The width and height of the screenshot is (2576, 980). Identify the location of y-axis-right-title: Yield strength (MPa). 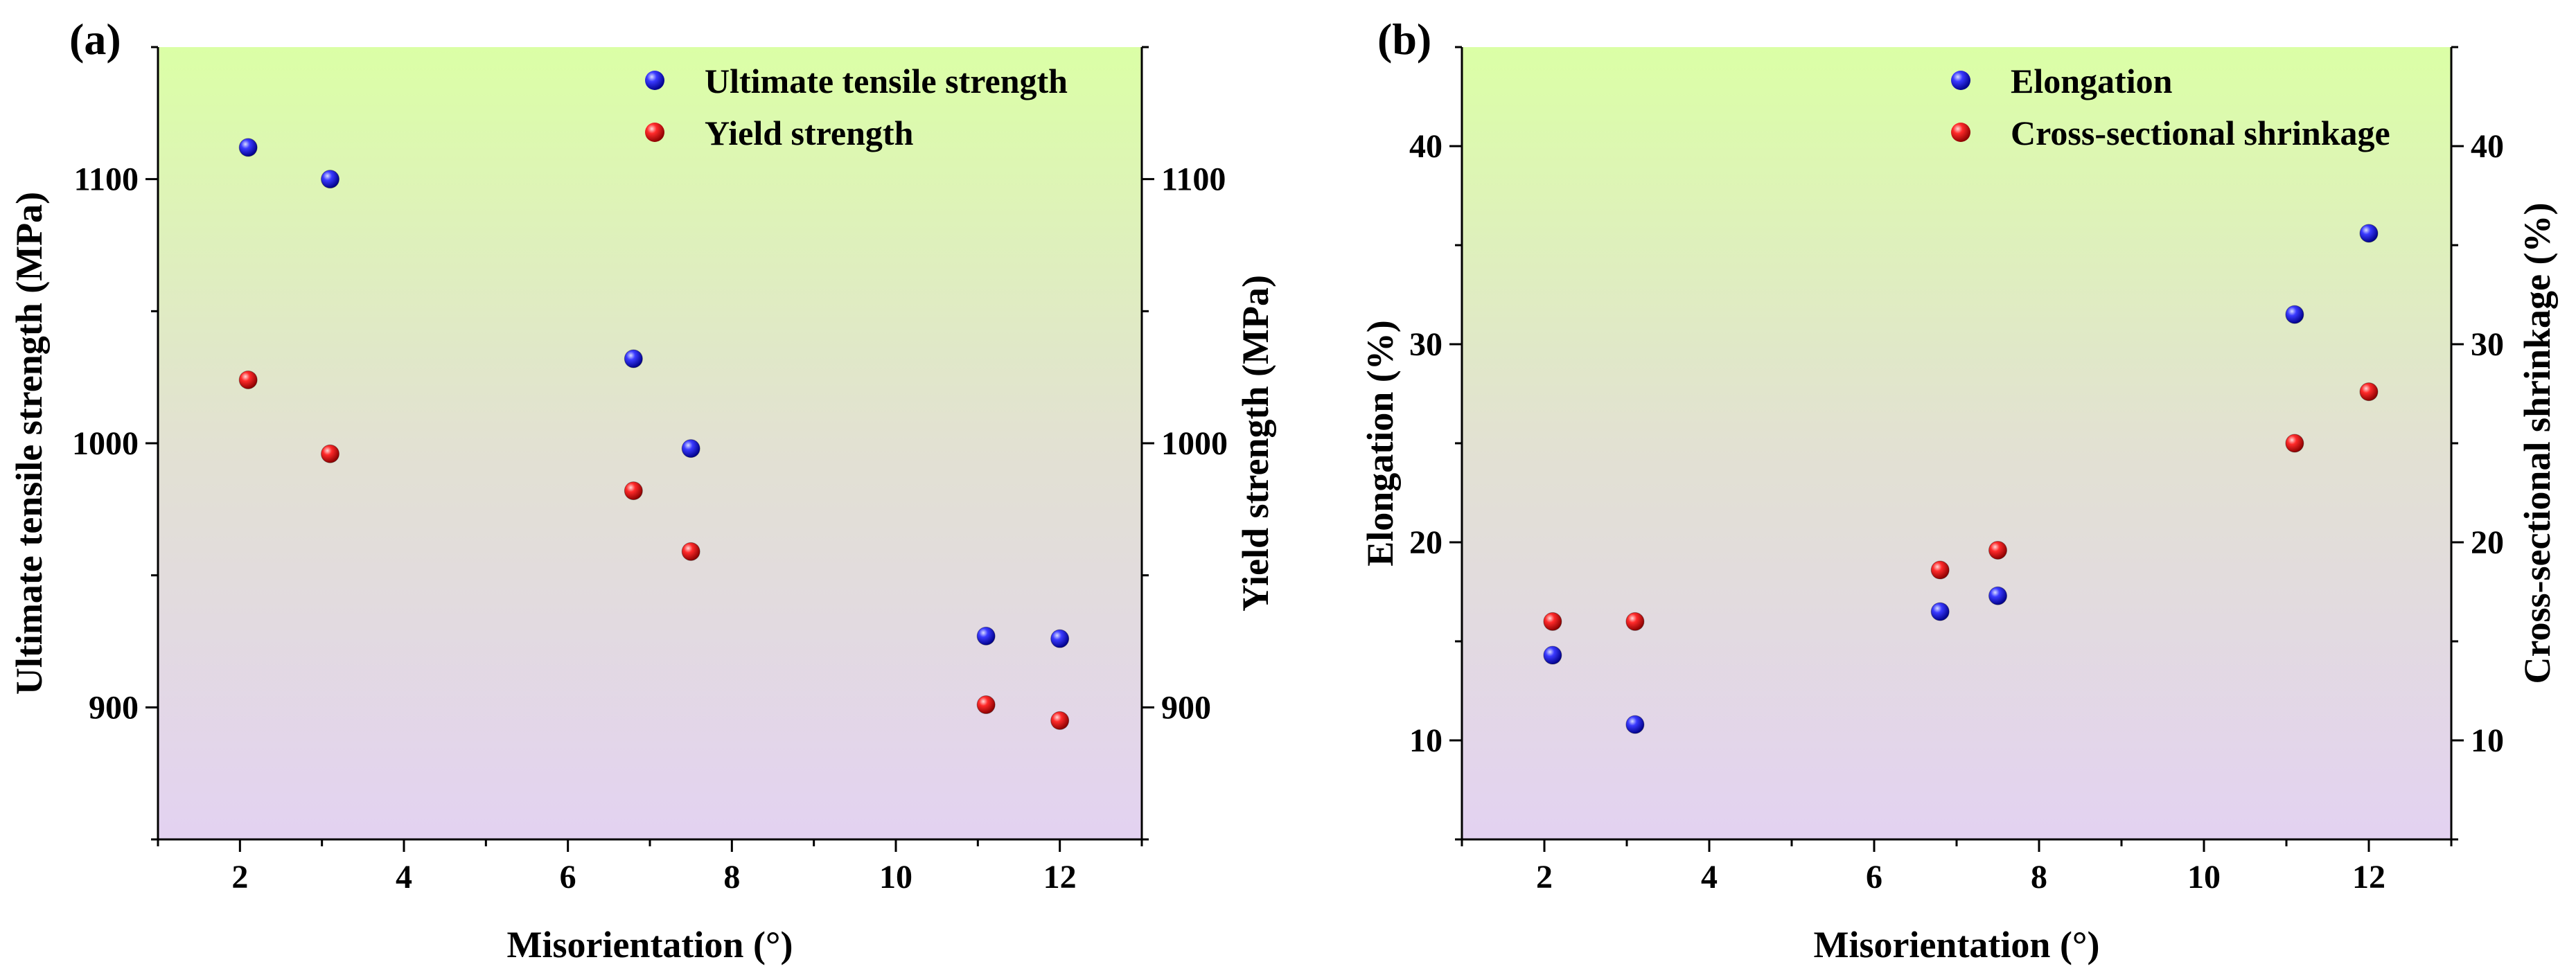
(1255, 444).